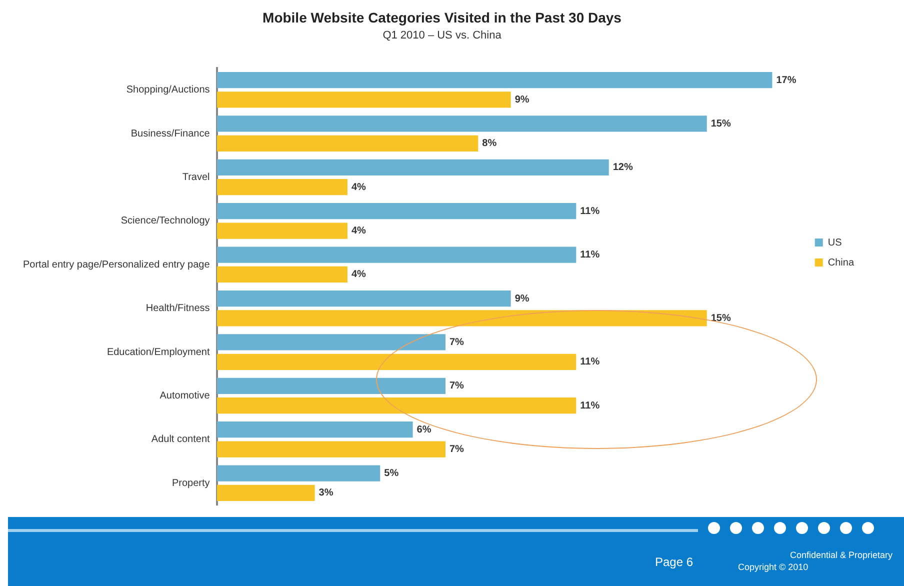 Image resolution: width=904 pixels, height=586 pixels. What do you see at coordinates (326, 493) in the screenshot?
I see `data-label: 3%` at bounding box center [326, 493].